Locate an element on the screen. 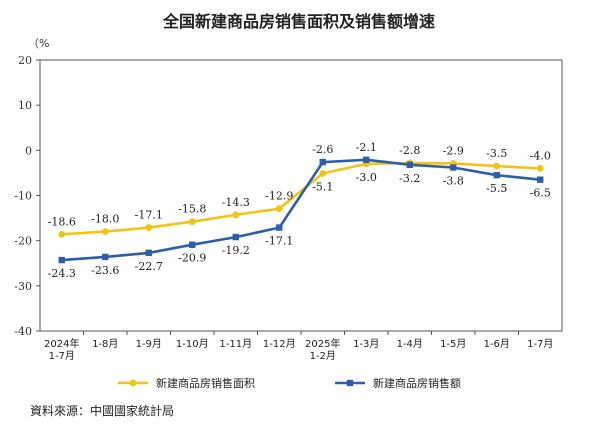 This screenshot has width=598, height=427. x-tick-label: 1-6月 is located at coordinates (497, 344).